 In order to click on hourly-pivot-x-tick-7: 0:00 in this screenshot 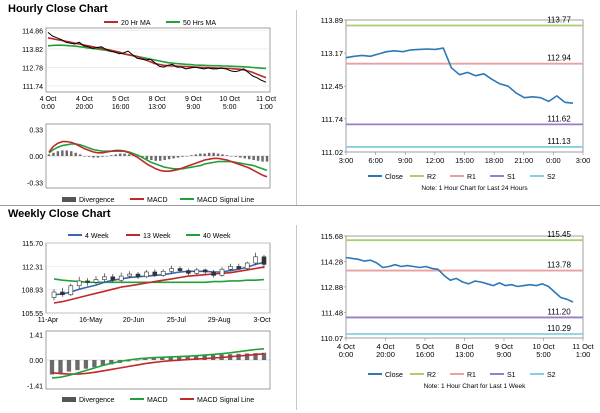, I will do `click(553, 160)`.